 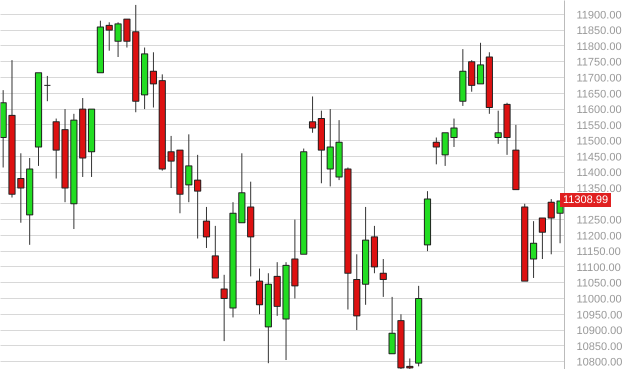 What do you see at coordinates (599, 31) in the screenshot?
I see `y-tick-label: 11850.00` at bounding box center [599, 31].